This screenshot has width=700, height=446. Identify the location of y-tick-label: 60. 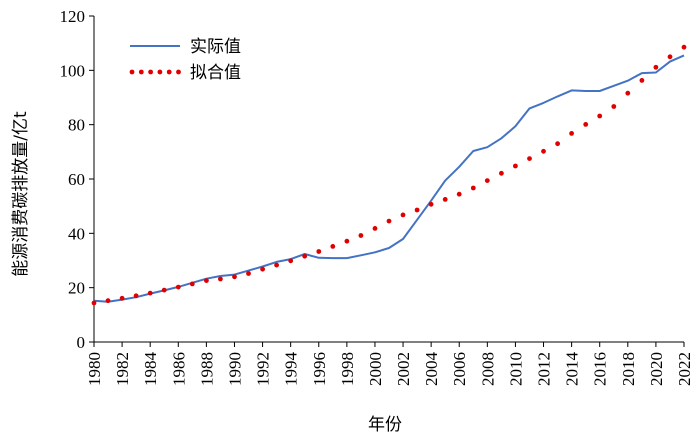
(76, 179).